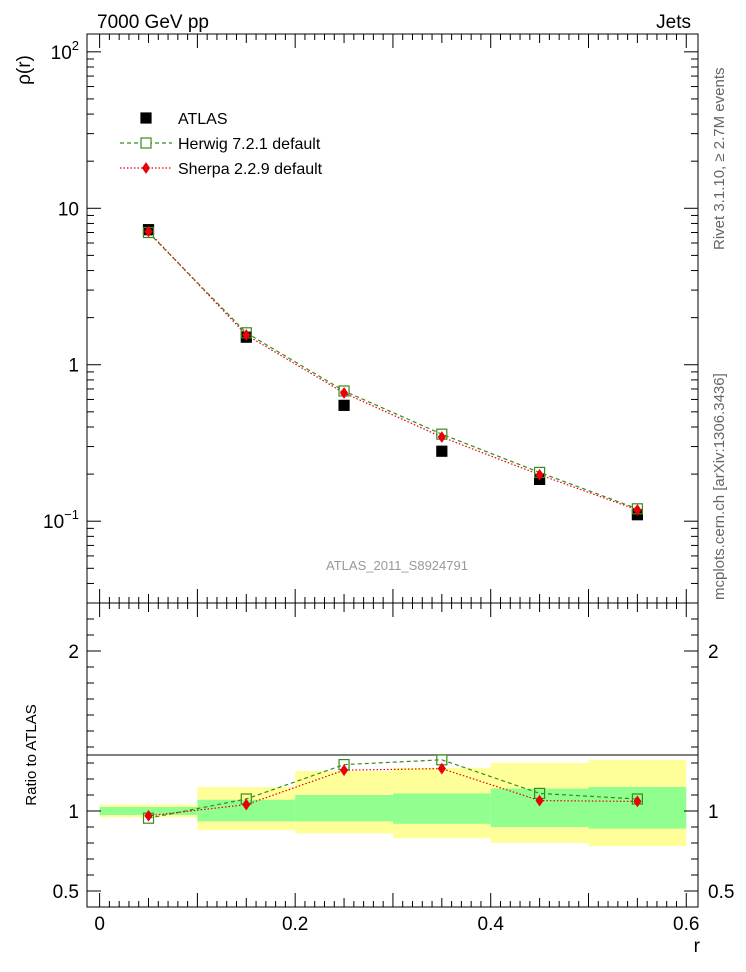 Image resolution: width=746 pixels, height=972 pixels. I want to click on legend-entry-herwig: Herwig 7.2.1 default, so click(220, 144).